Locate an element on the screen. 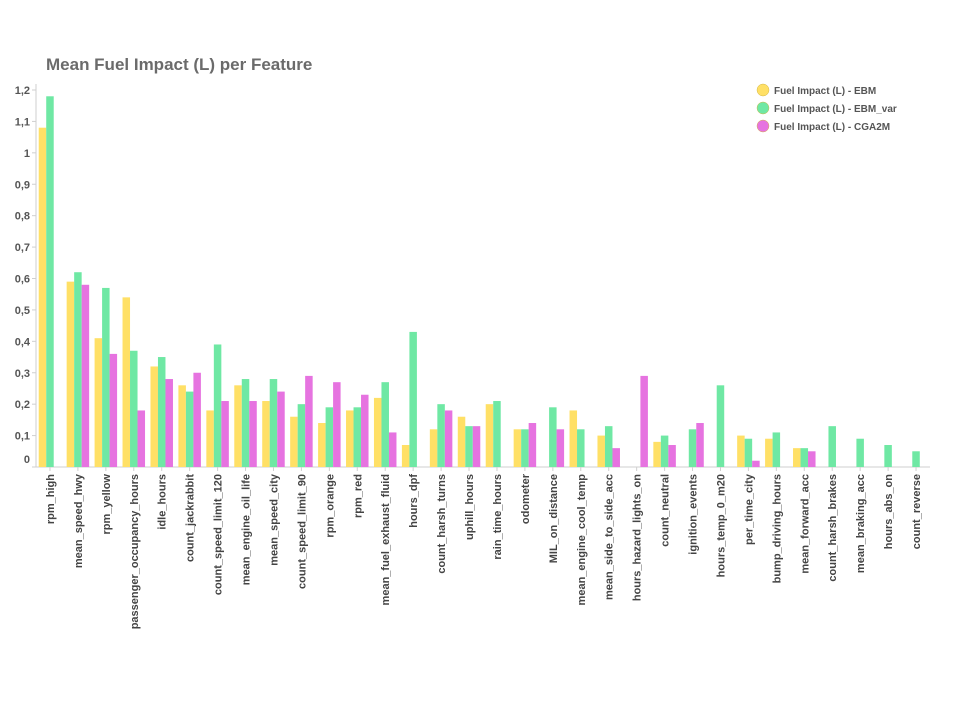 The image size is (960, 720). x-tick-label: count_reverse is located at coordinates (917, 511).